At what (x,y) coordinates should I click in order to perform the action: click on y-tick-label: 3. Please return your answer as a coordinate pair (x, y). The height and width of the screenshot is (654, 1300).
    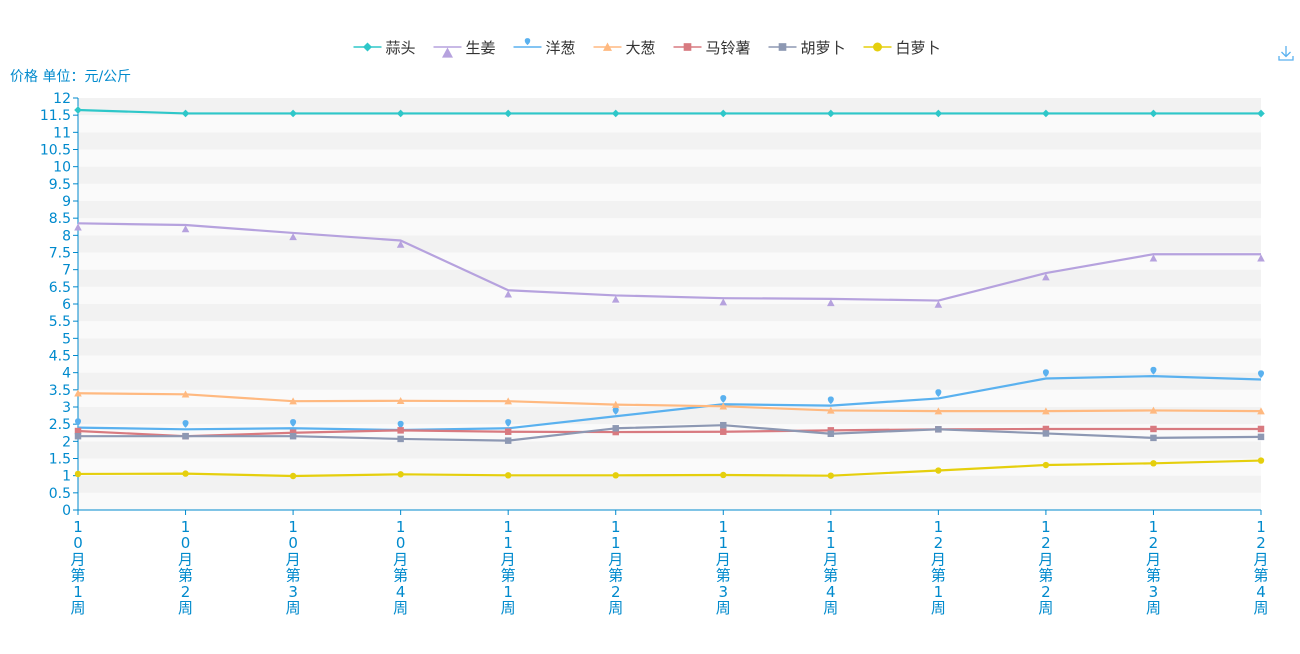
    Looking at the image, I should click on (66, 408).